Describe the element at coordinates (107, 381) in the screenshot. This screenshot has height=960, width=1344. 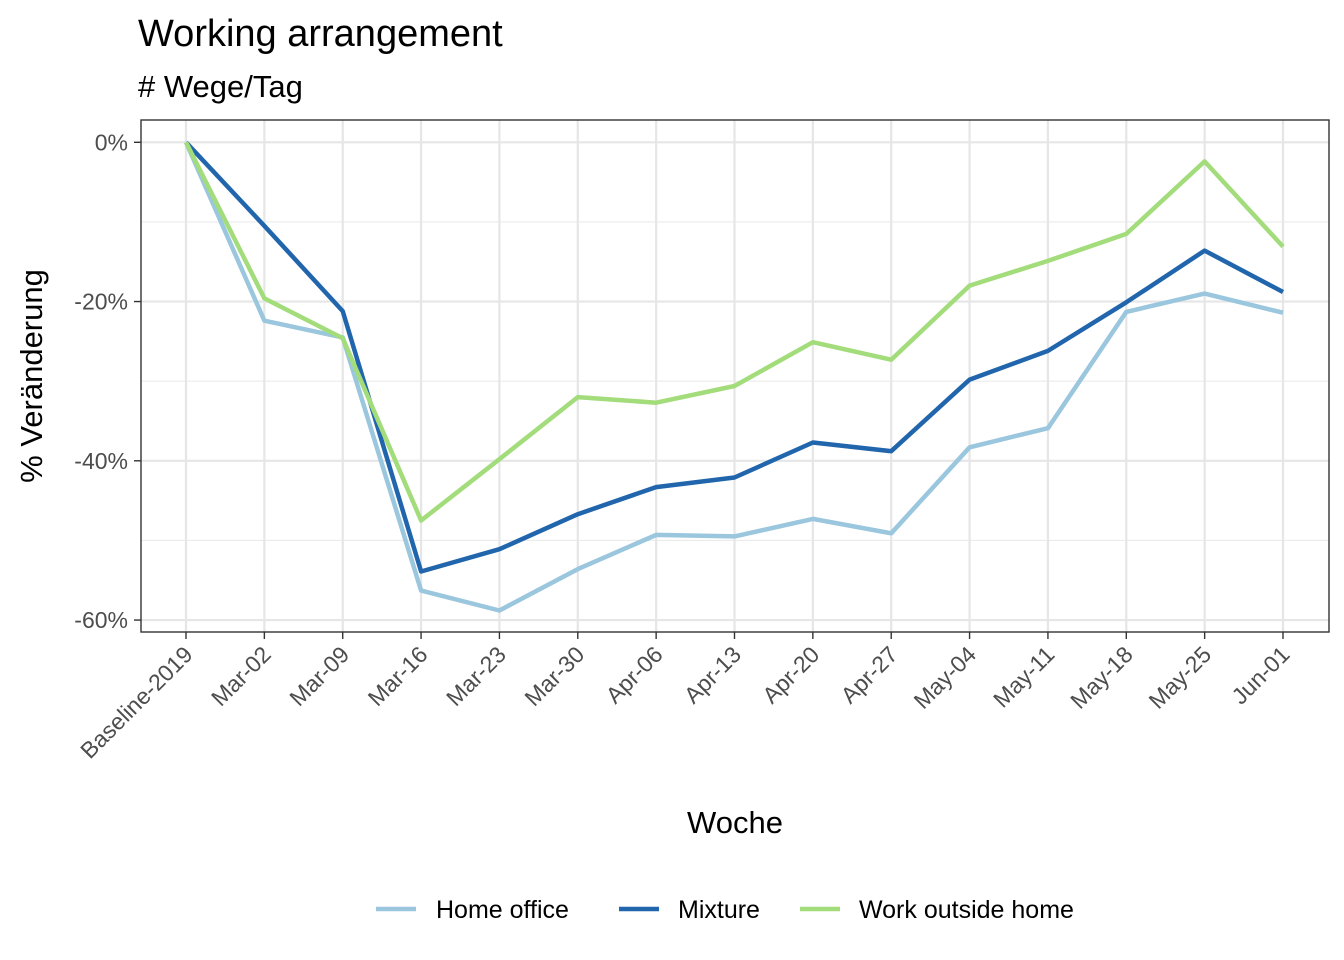
I see `y-axis: 0% -20% -40% -60%` at that location.